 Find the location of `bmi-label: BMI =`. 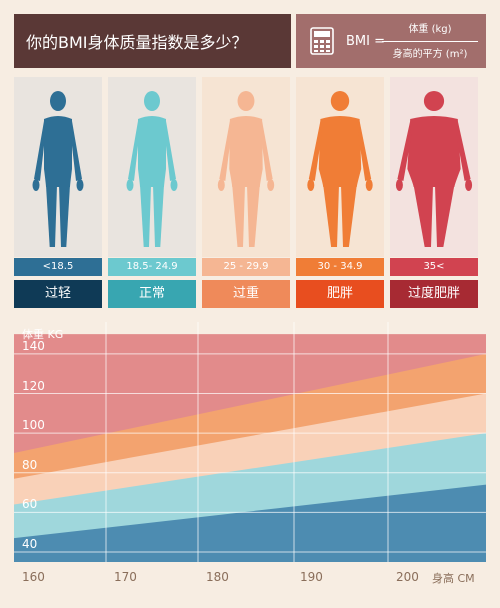

bmi-label: BMI = is located at coordinates (365, 41).